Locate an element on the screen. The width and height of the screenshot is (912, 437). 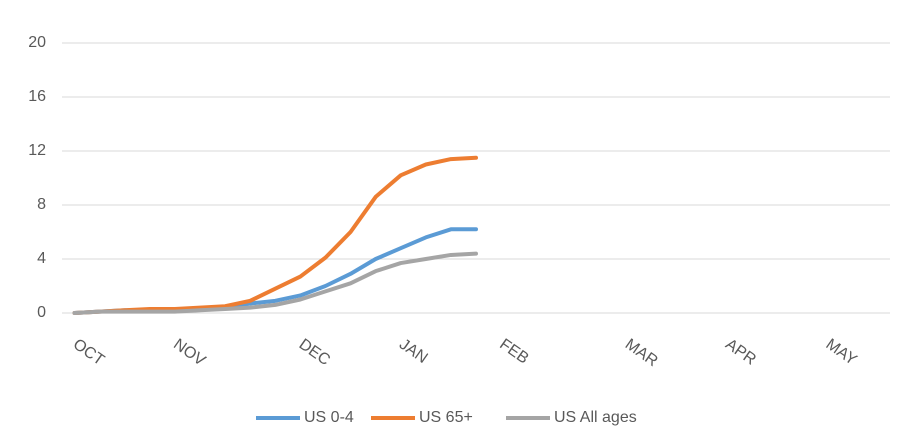
legend-label: US All ages is located at coordinates (595, 417).